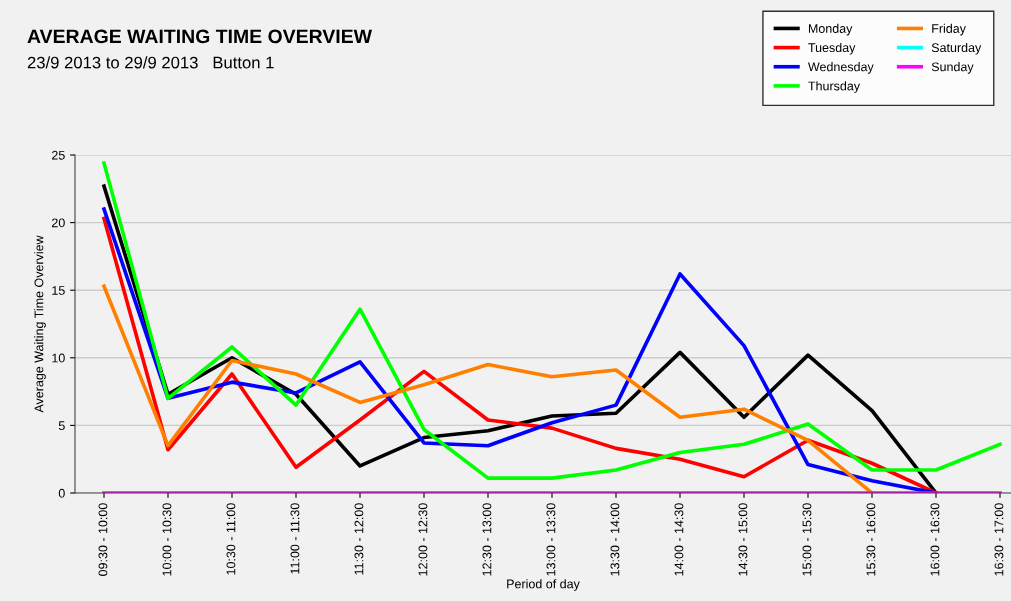  Describe the element at coordinates (615, 539) in the screenshot. I see `x-tick-label: 13:30 - 14:00` at that location.